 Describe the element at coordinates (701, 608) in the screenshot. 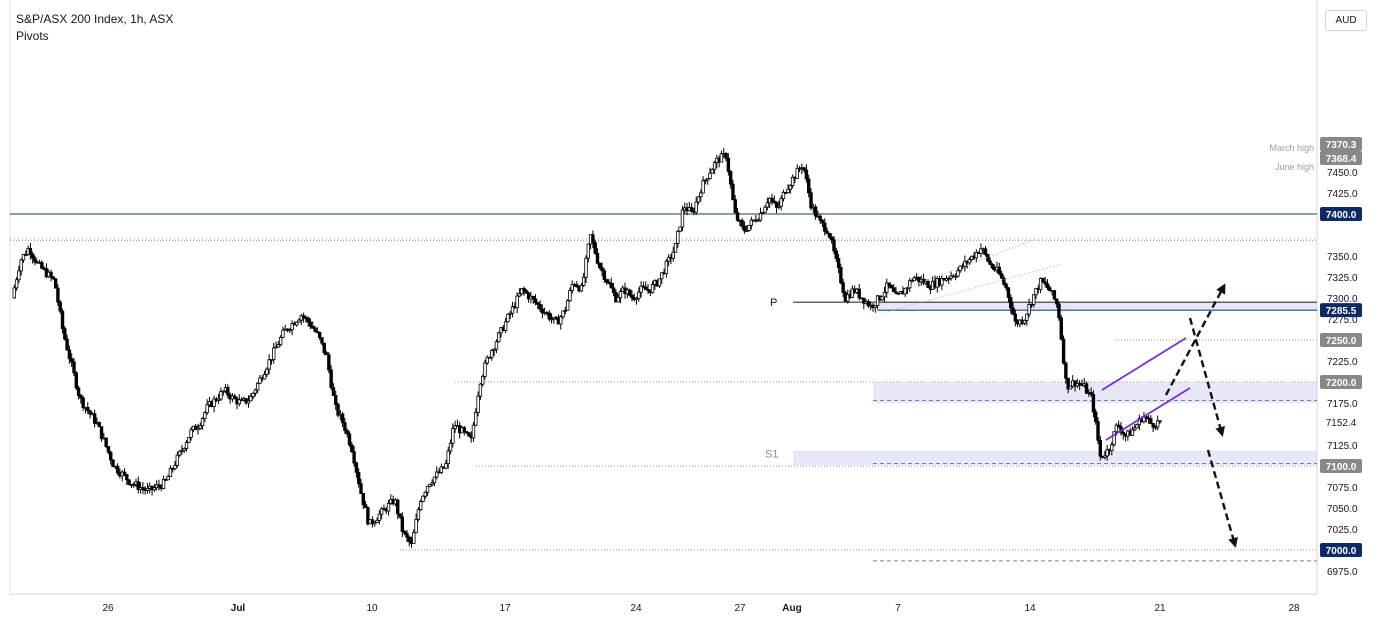

I see `time-axis: 26 Jul 10 17 24 27 Aug 7 14 21 28` at that location.